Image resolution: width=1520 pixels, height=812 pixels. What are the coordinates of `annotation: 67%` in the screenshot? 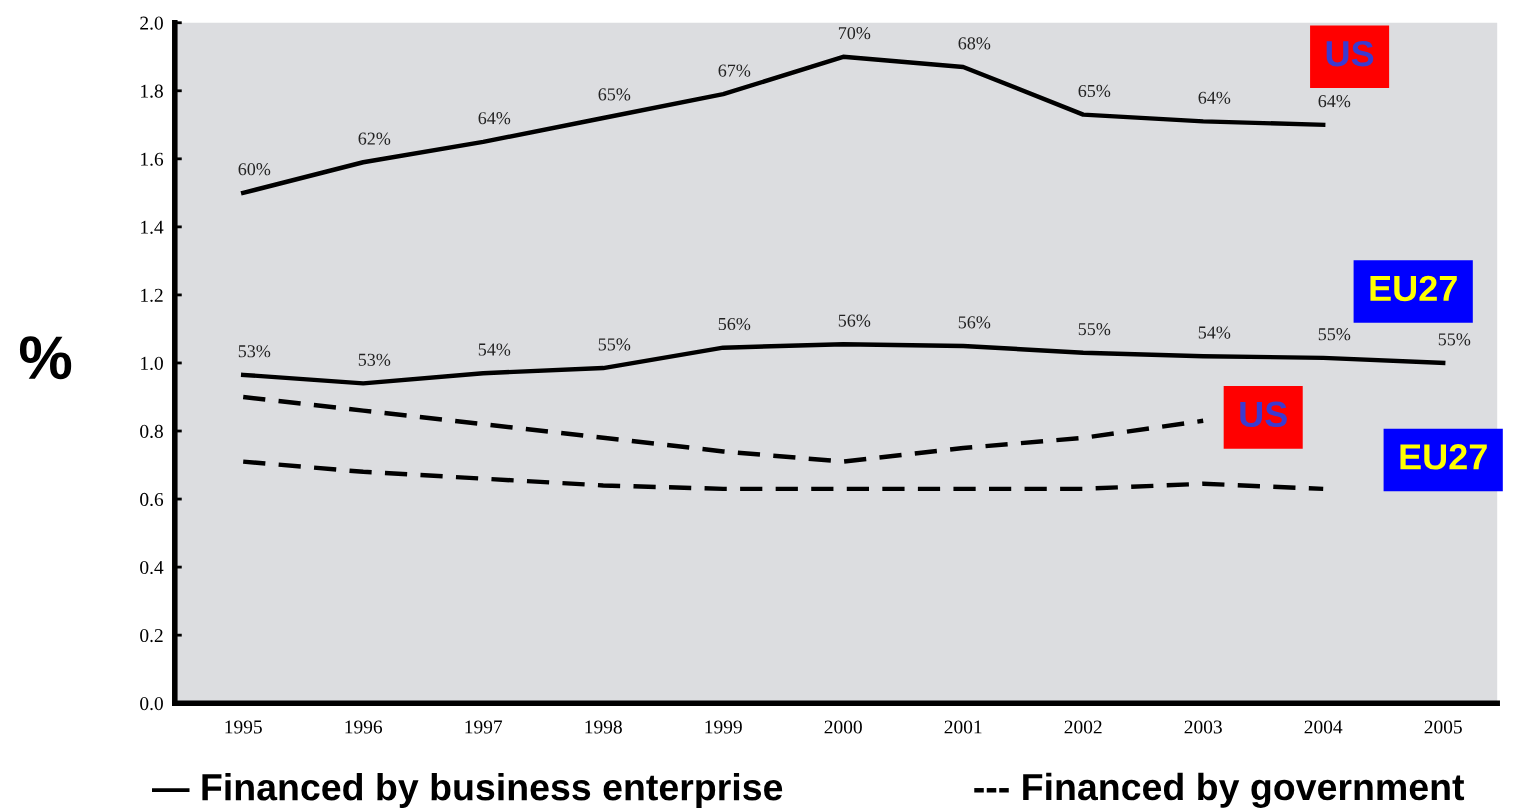 It's located at (734, 70).